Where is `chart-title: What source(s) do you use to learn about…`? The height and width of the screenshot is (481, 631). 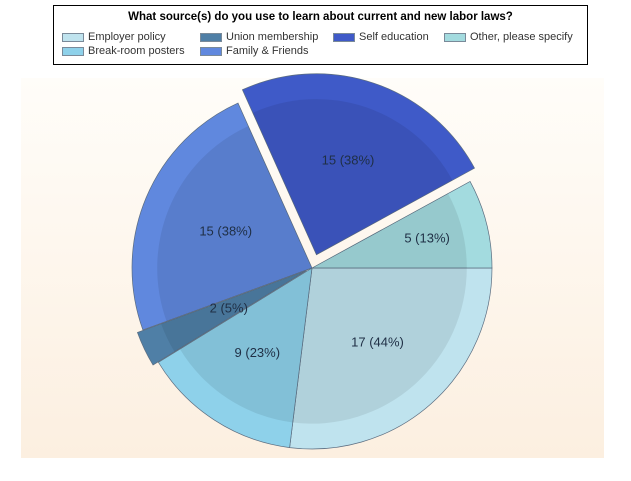 chart-title: What source(s) do you use to learn about… is located at coordinates (320, 17).